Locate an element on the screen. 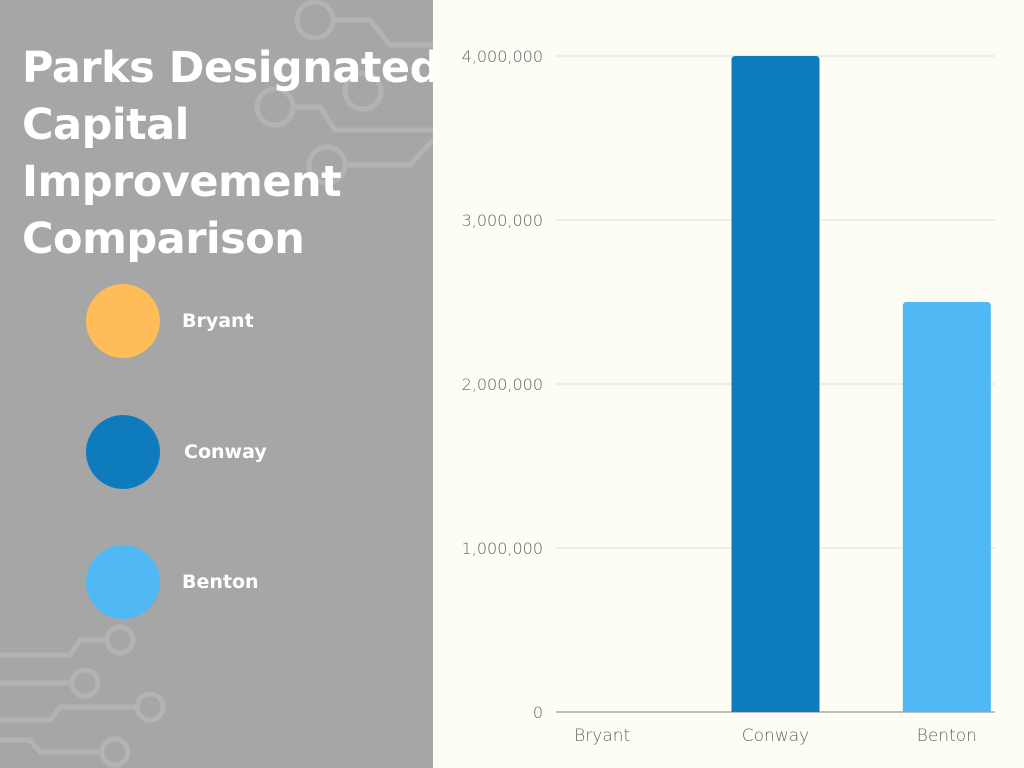 The height and width of the screenshot is (768, 1024). legend-item-bryant: Bryant is located at coordinates (236, 321).